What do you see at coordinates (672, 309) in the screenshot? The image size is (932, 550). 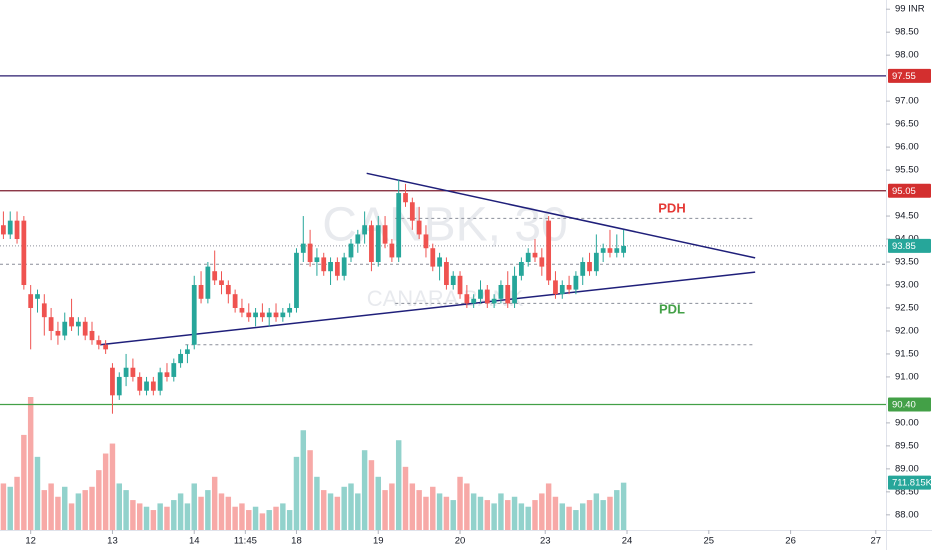 I see `annotation: PDL` at bounding box center [672, 309].